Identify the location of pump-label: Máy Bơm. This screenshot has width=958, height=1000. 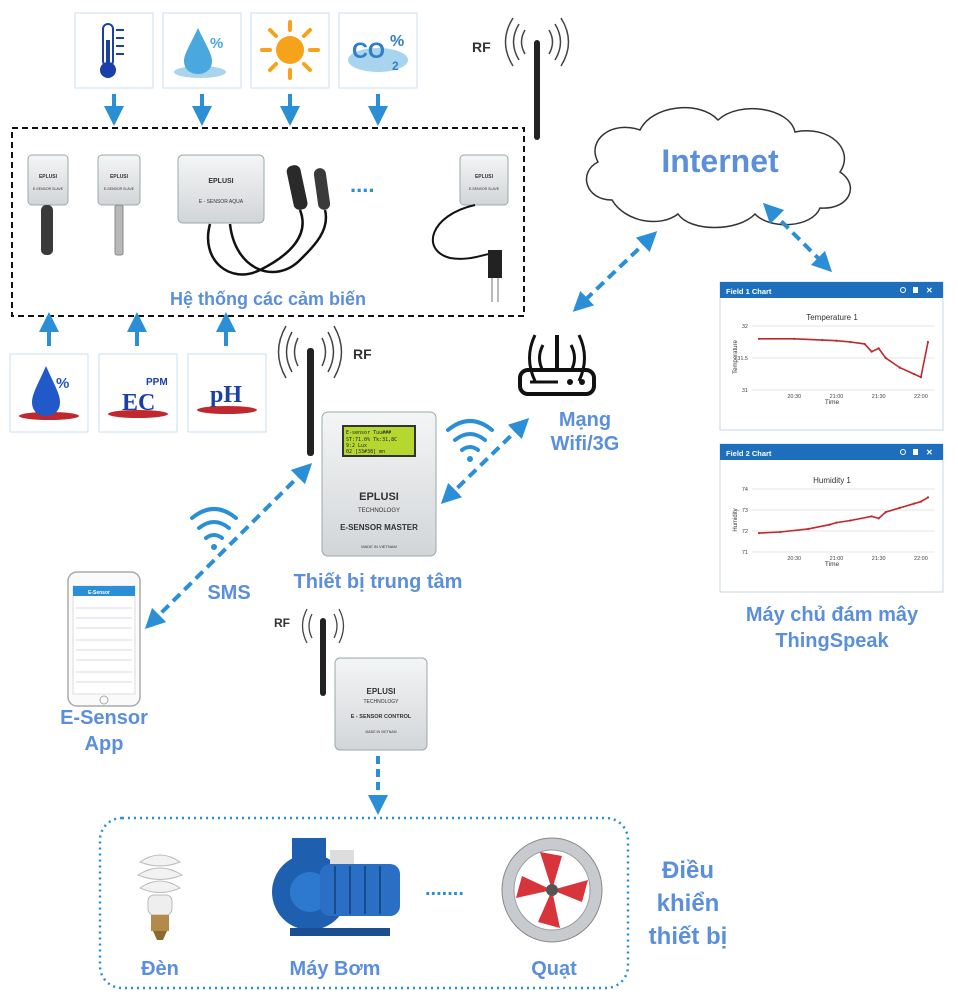
(335, 969).